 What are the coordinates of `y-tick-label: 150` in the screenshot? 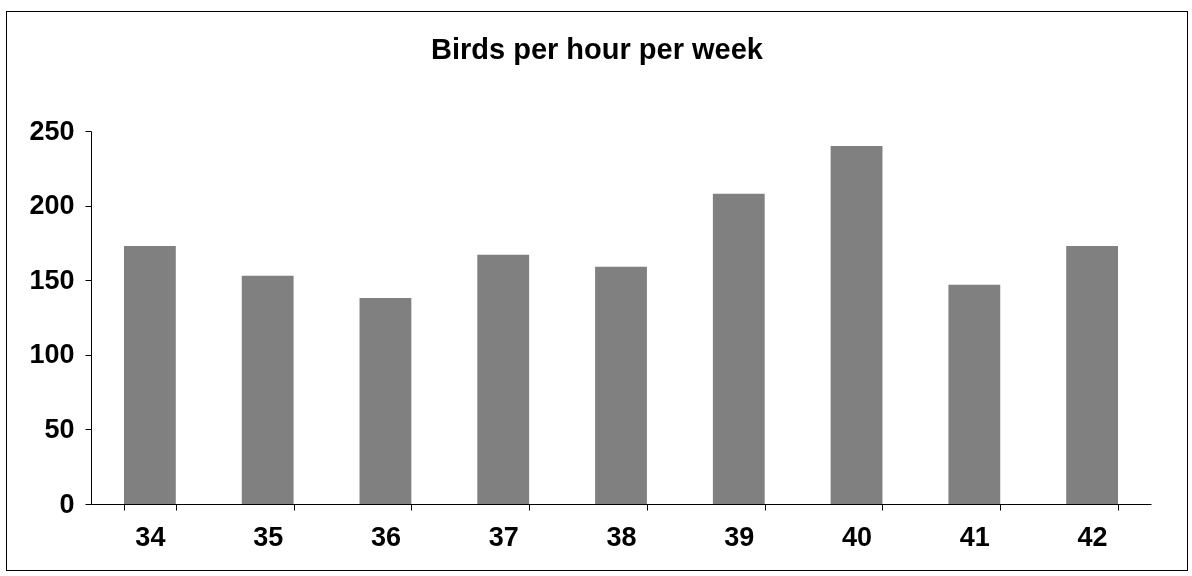 It's located at (52, 279).